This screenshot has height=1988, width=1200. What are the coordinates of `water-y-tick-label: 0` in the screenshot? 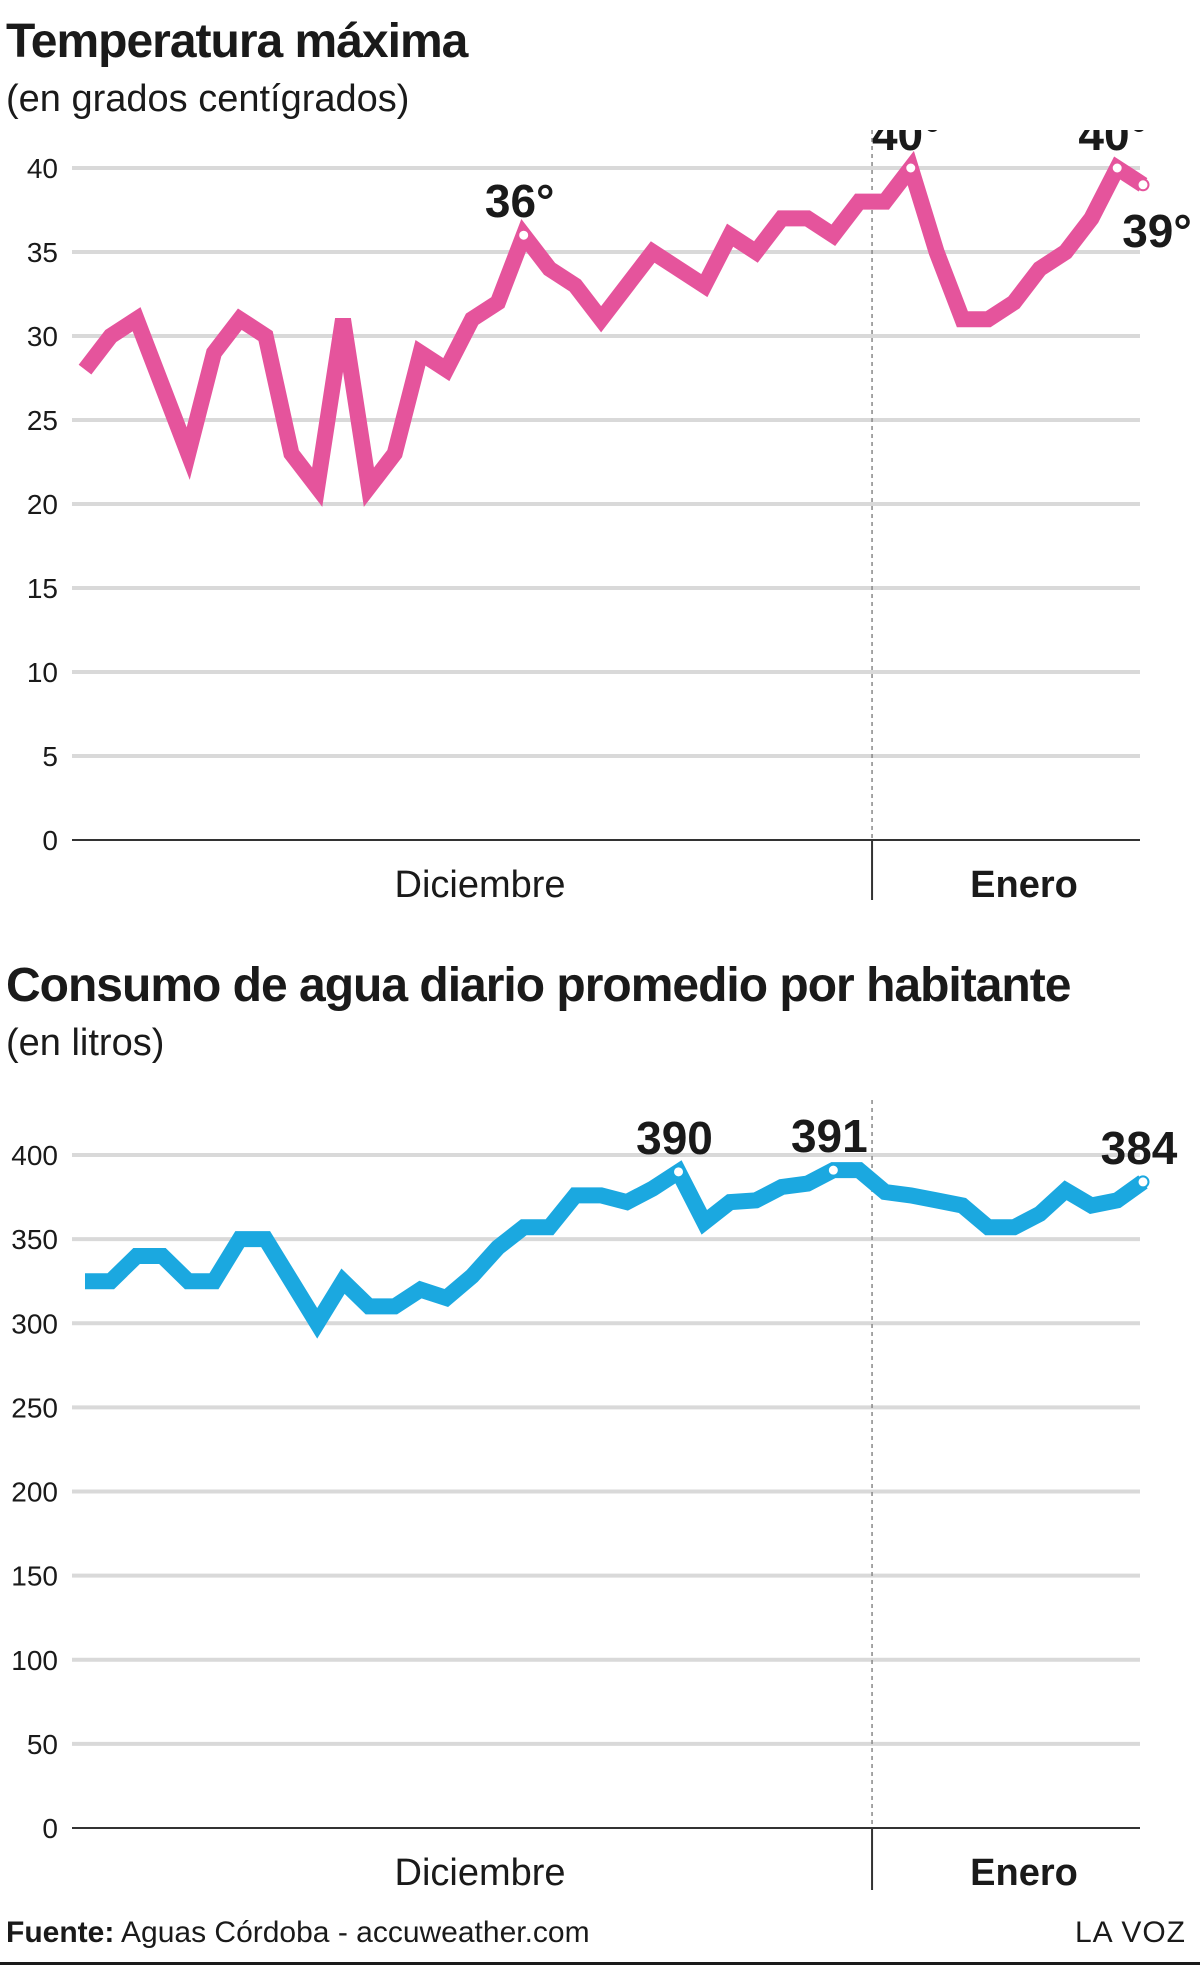 It's located at (50, 1828).